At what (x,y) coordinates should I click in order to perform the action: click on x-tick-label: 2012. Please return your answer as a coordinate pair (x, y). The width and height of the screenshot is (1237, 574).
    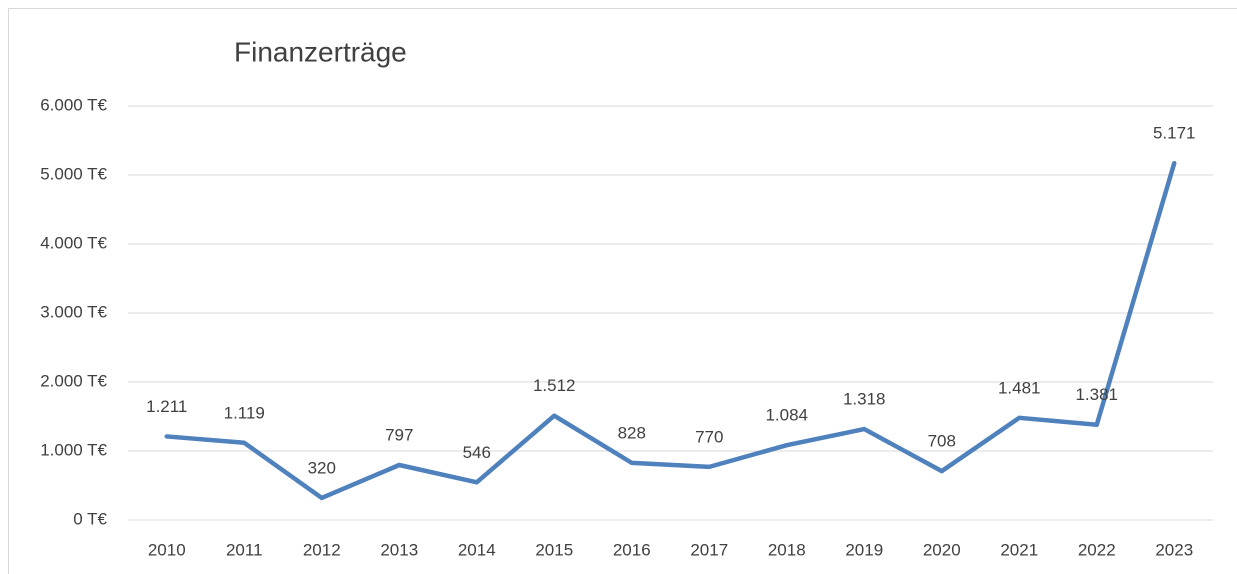
    Looking at the image, I should click on (322, 549).